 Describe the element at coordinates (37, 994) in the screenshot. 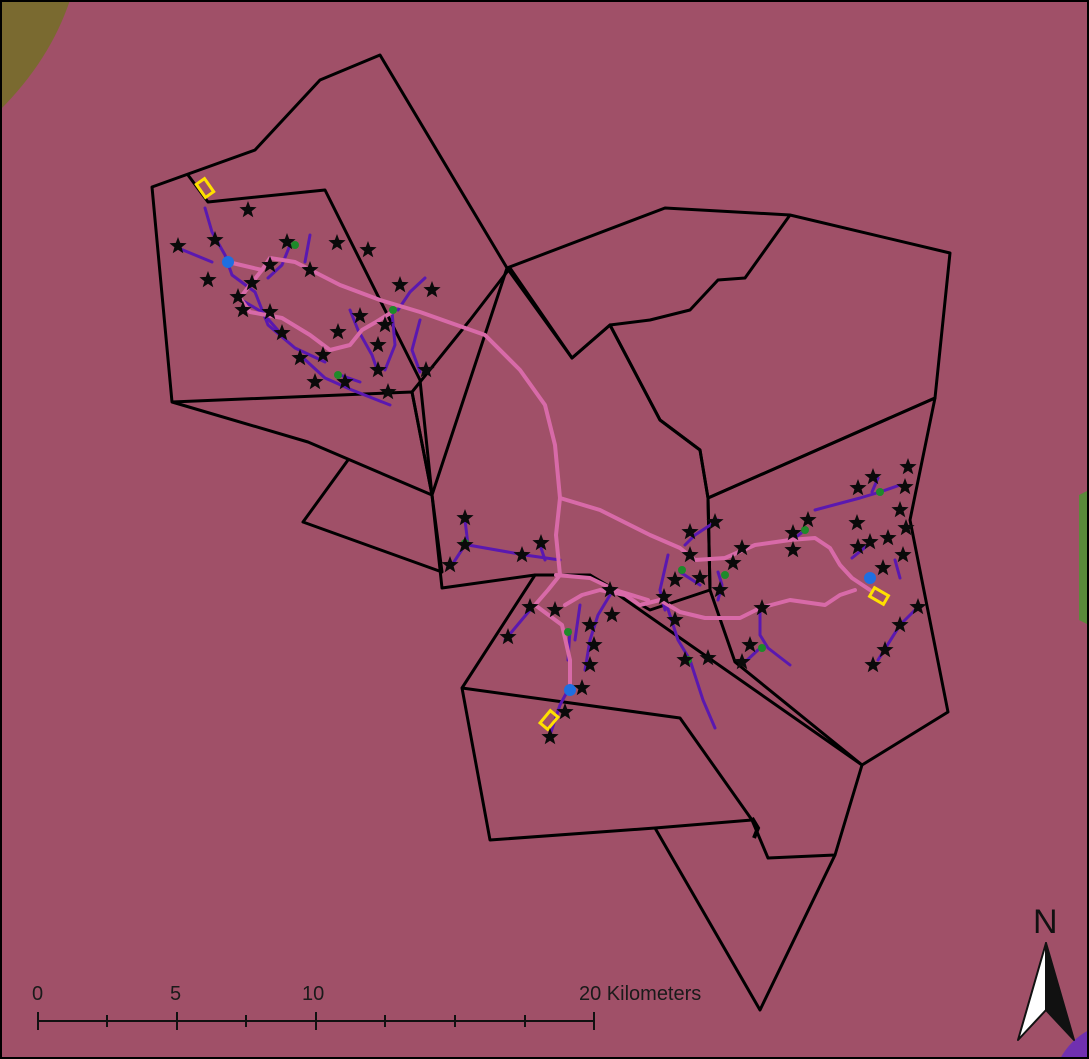

I see `scale-label-0: 0` at that location.